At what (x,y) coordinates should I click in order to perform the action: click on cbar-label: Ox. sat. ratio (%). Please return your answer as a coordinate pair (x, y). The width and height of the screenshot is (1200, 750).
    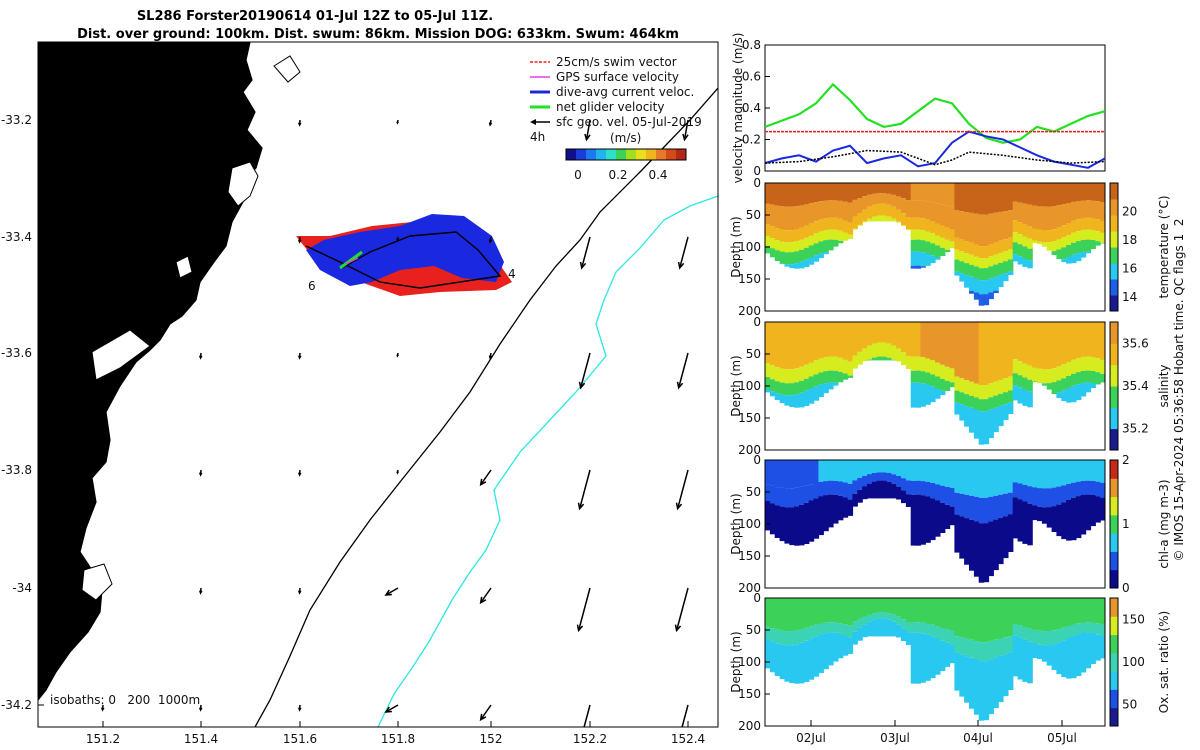
    Looking at the image, I should click on (1164, 662).